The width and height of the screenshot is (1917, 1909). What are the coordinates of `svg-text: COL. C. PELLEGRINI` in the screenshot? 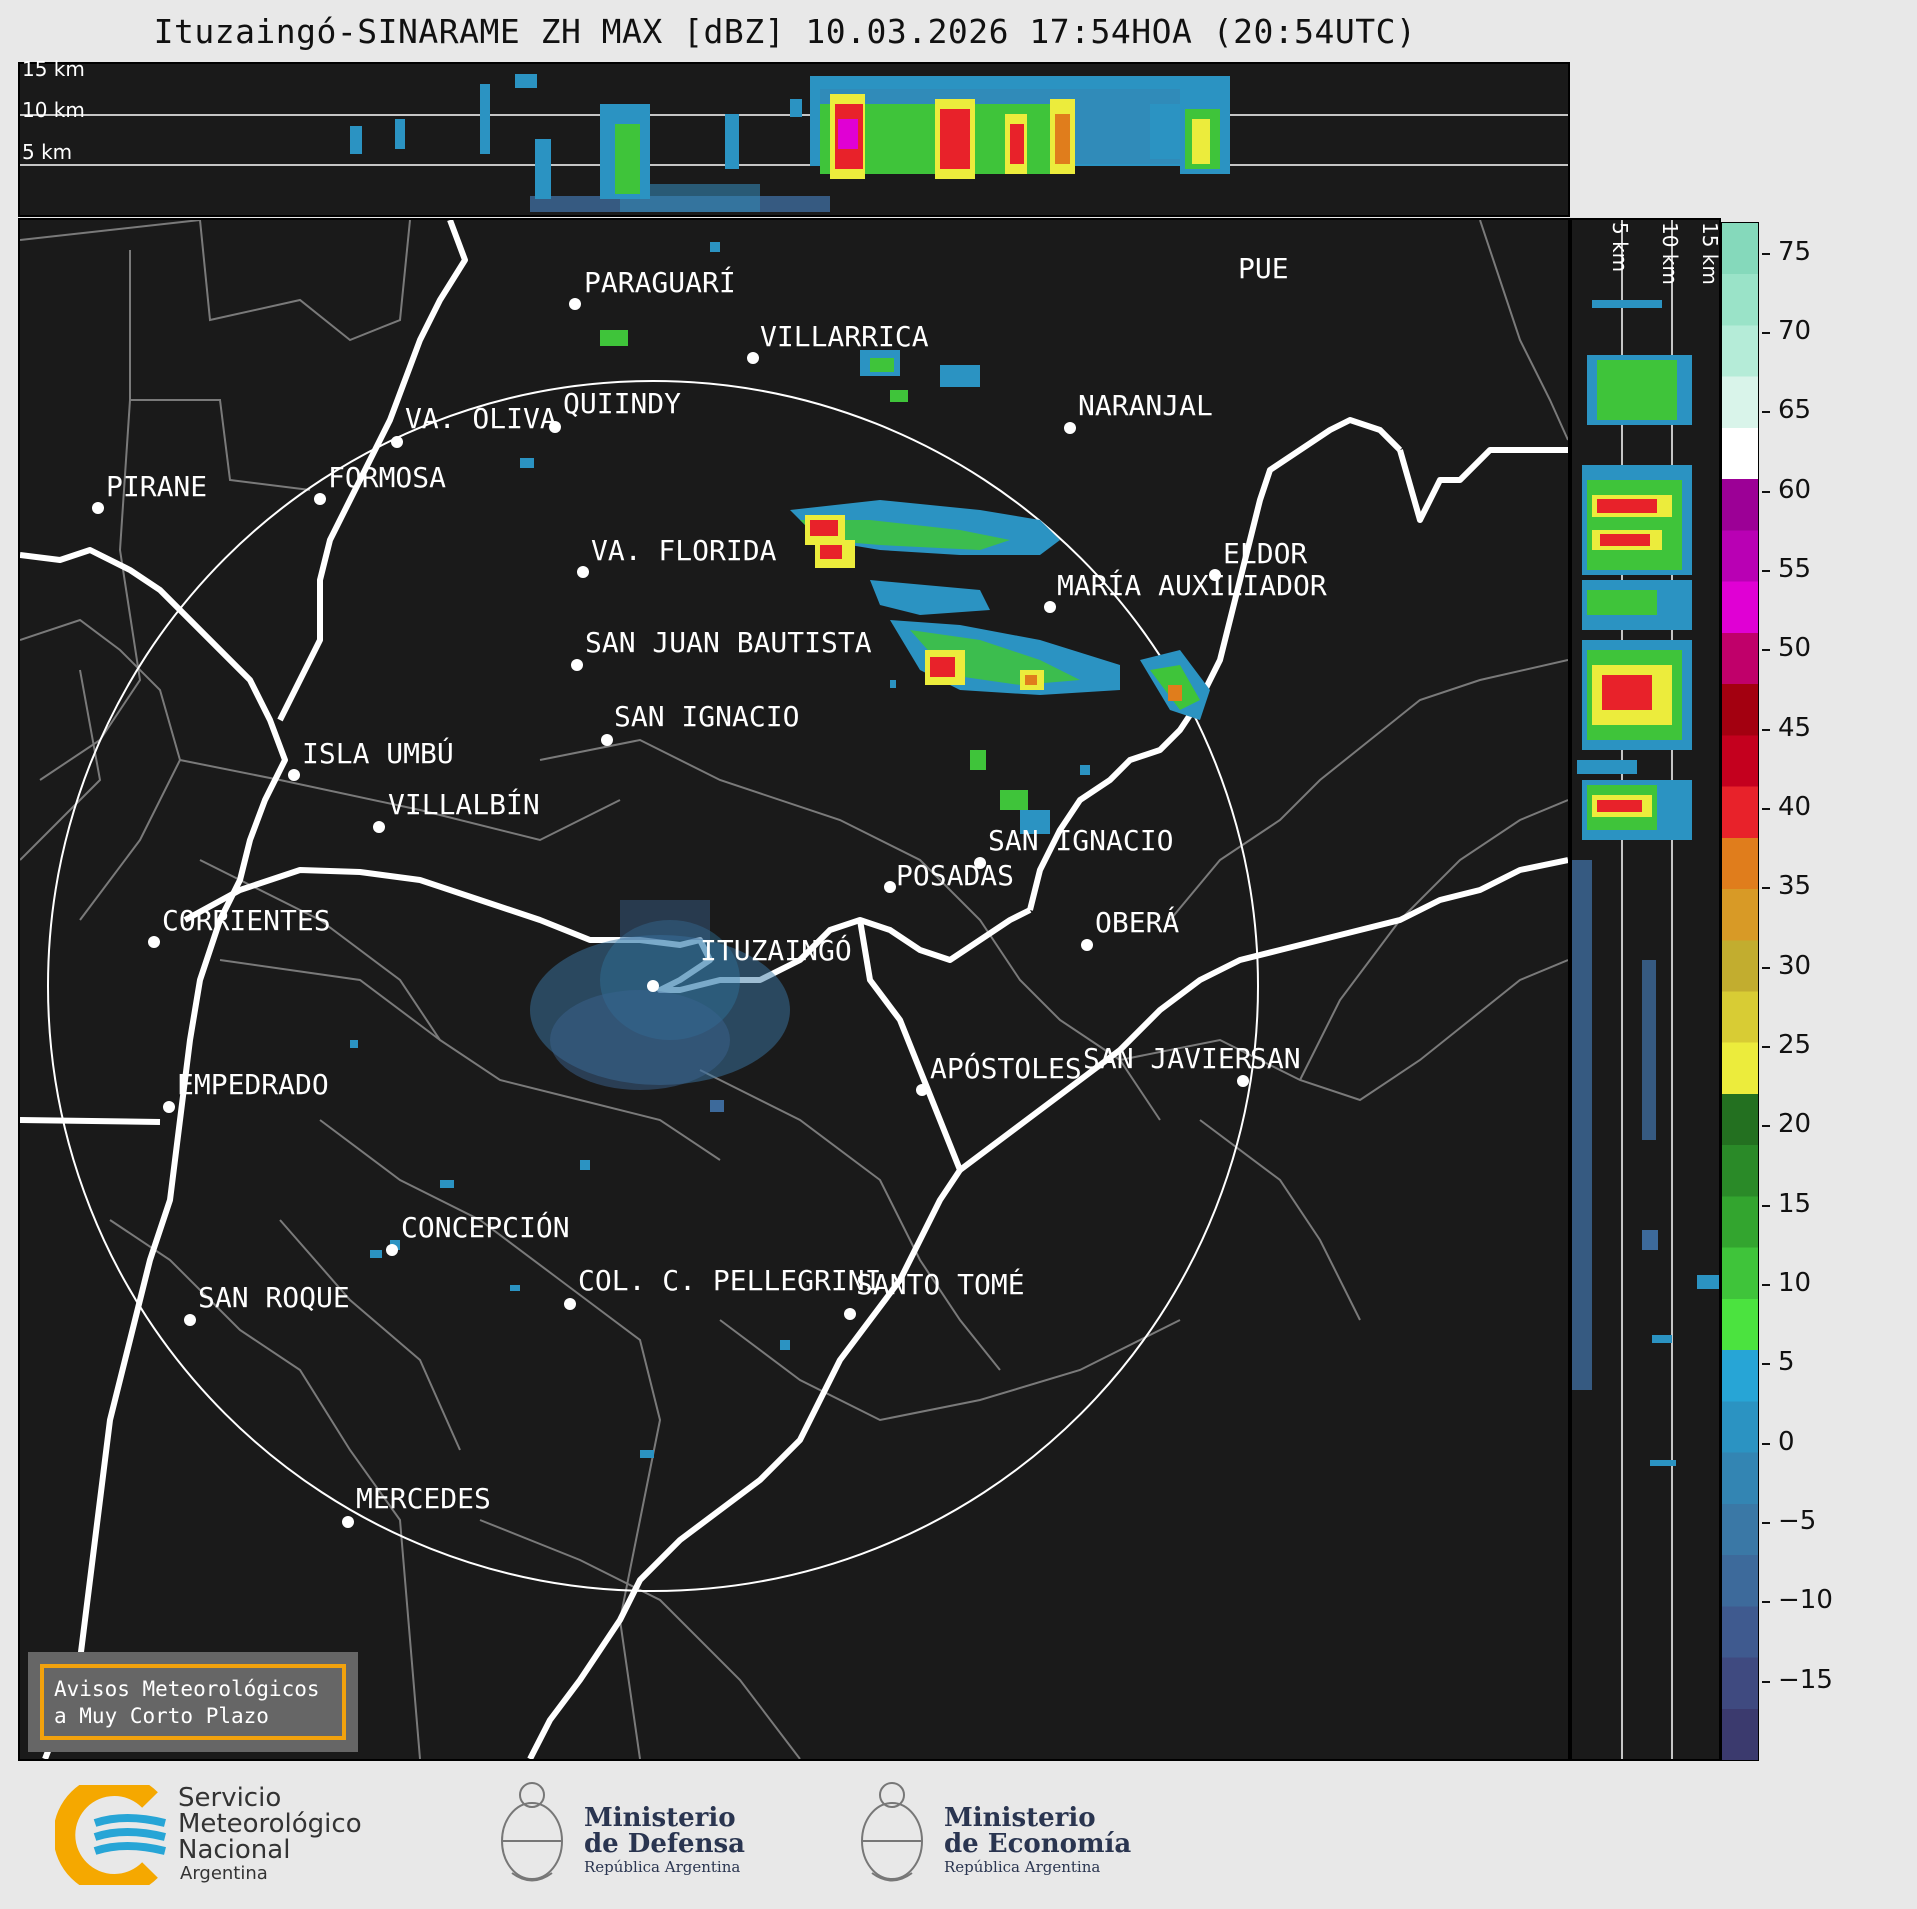 It's located at (729, 1280).